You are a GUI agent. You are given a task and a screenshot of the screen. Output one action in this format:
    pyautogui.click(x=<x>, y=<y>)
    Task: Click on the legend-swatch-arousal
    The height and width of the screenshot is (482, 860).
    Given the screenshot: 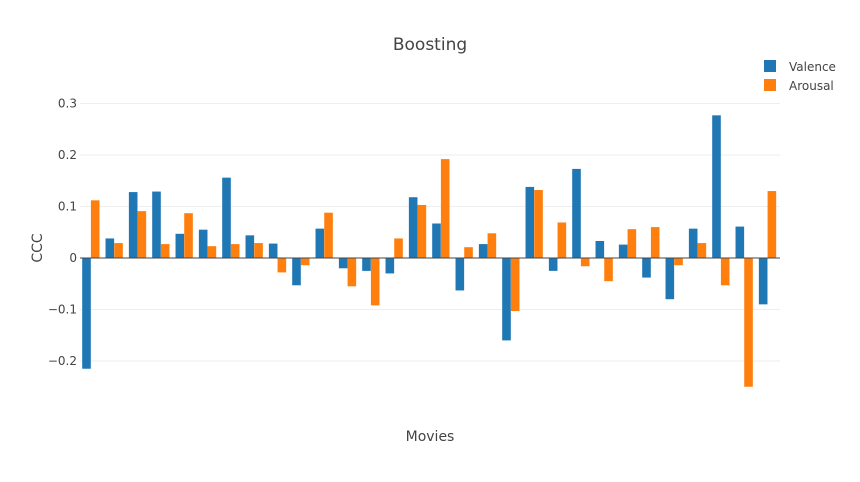 What is the action you would take?
    pyautogui.click(x=770, y=85)
    